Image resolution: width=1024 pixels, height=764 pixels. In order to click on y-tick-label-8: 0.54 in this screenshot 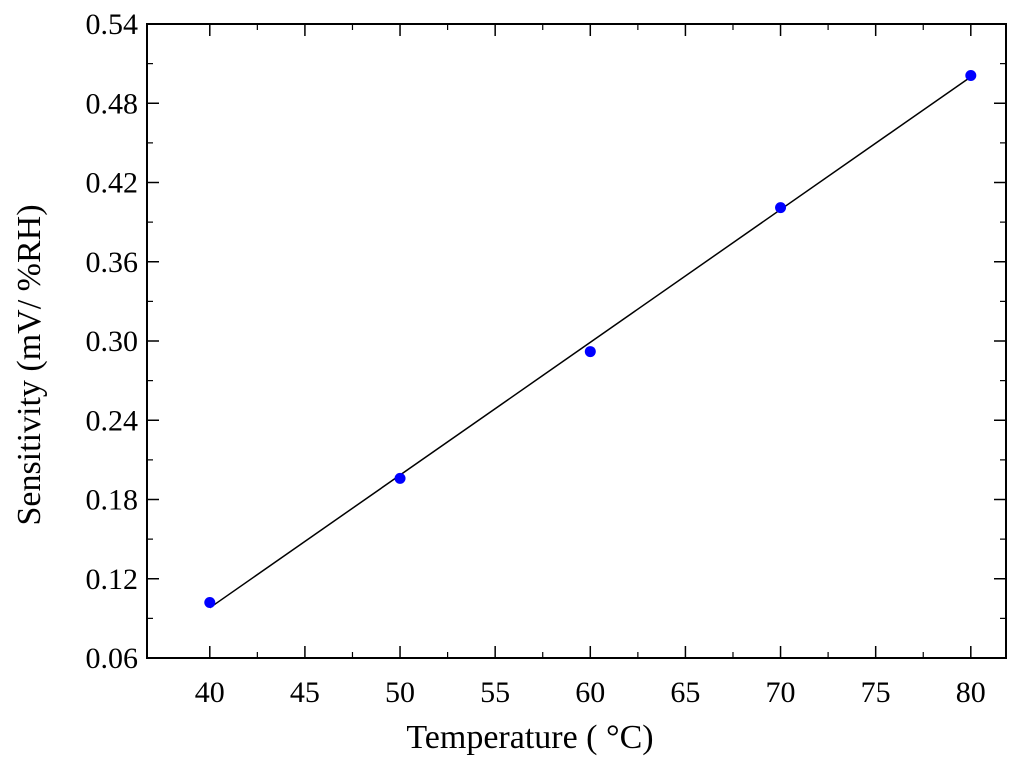, I will do `click(112, 24)`.